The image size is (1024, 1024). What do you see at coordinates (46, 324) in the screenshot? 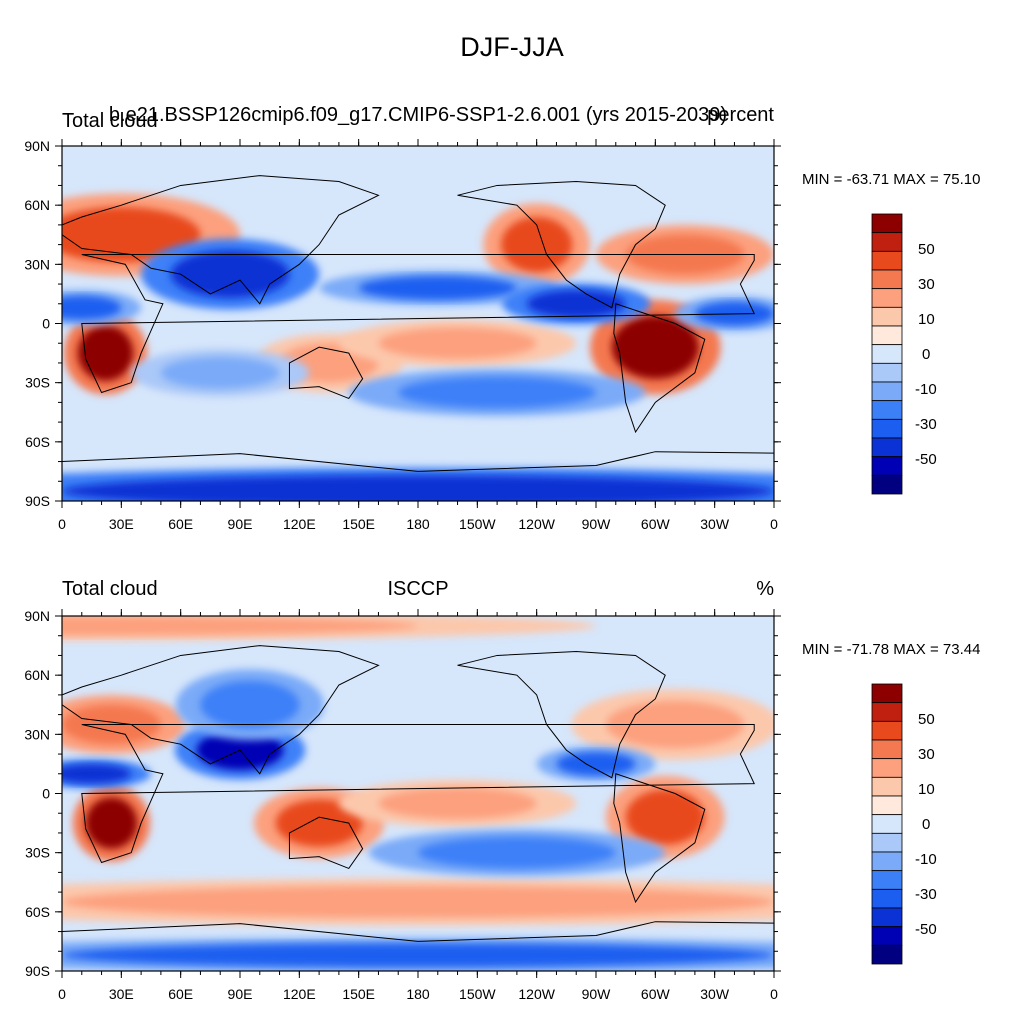
I see `y-tick-label: 0` at bounding box center [46, 324].